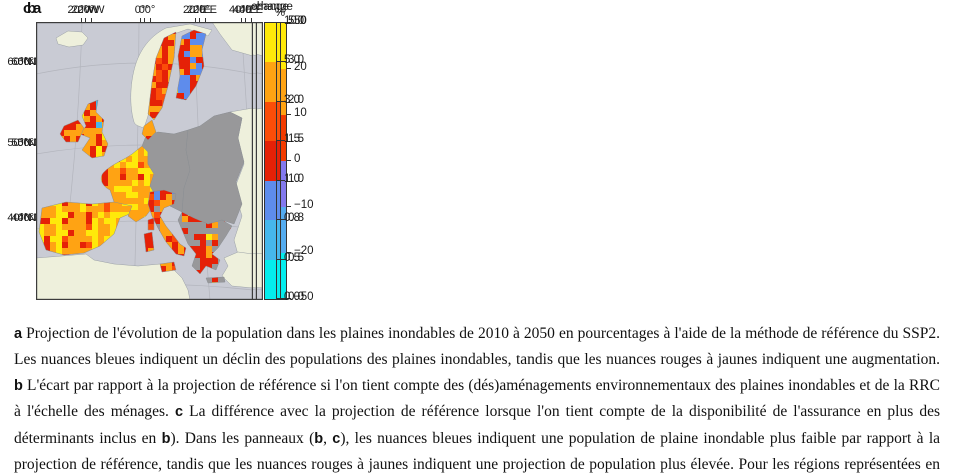  I want to click on panel-letter-c: c, so click(27, 8).